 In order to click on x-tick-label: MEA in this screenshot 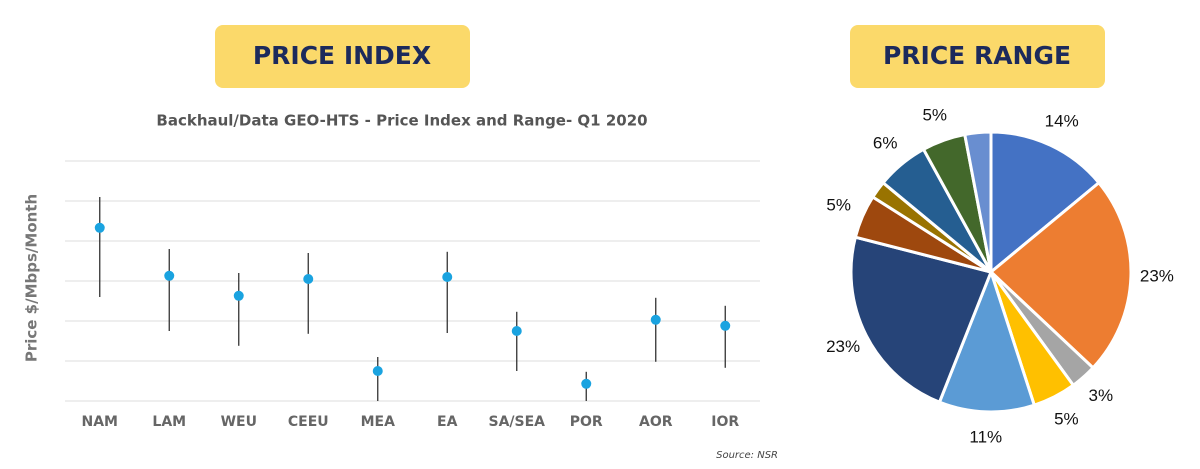, I will do `click(378, 422)`.